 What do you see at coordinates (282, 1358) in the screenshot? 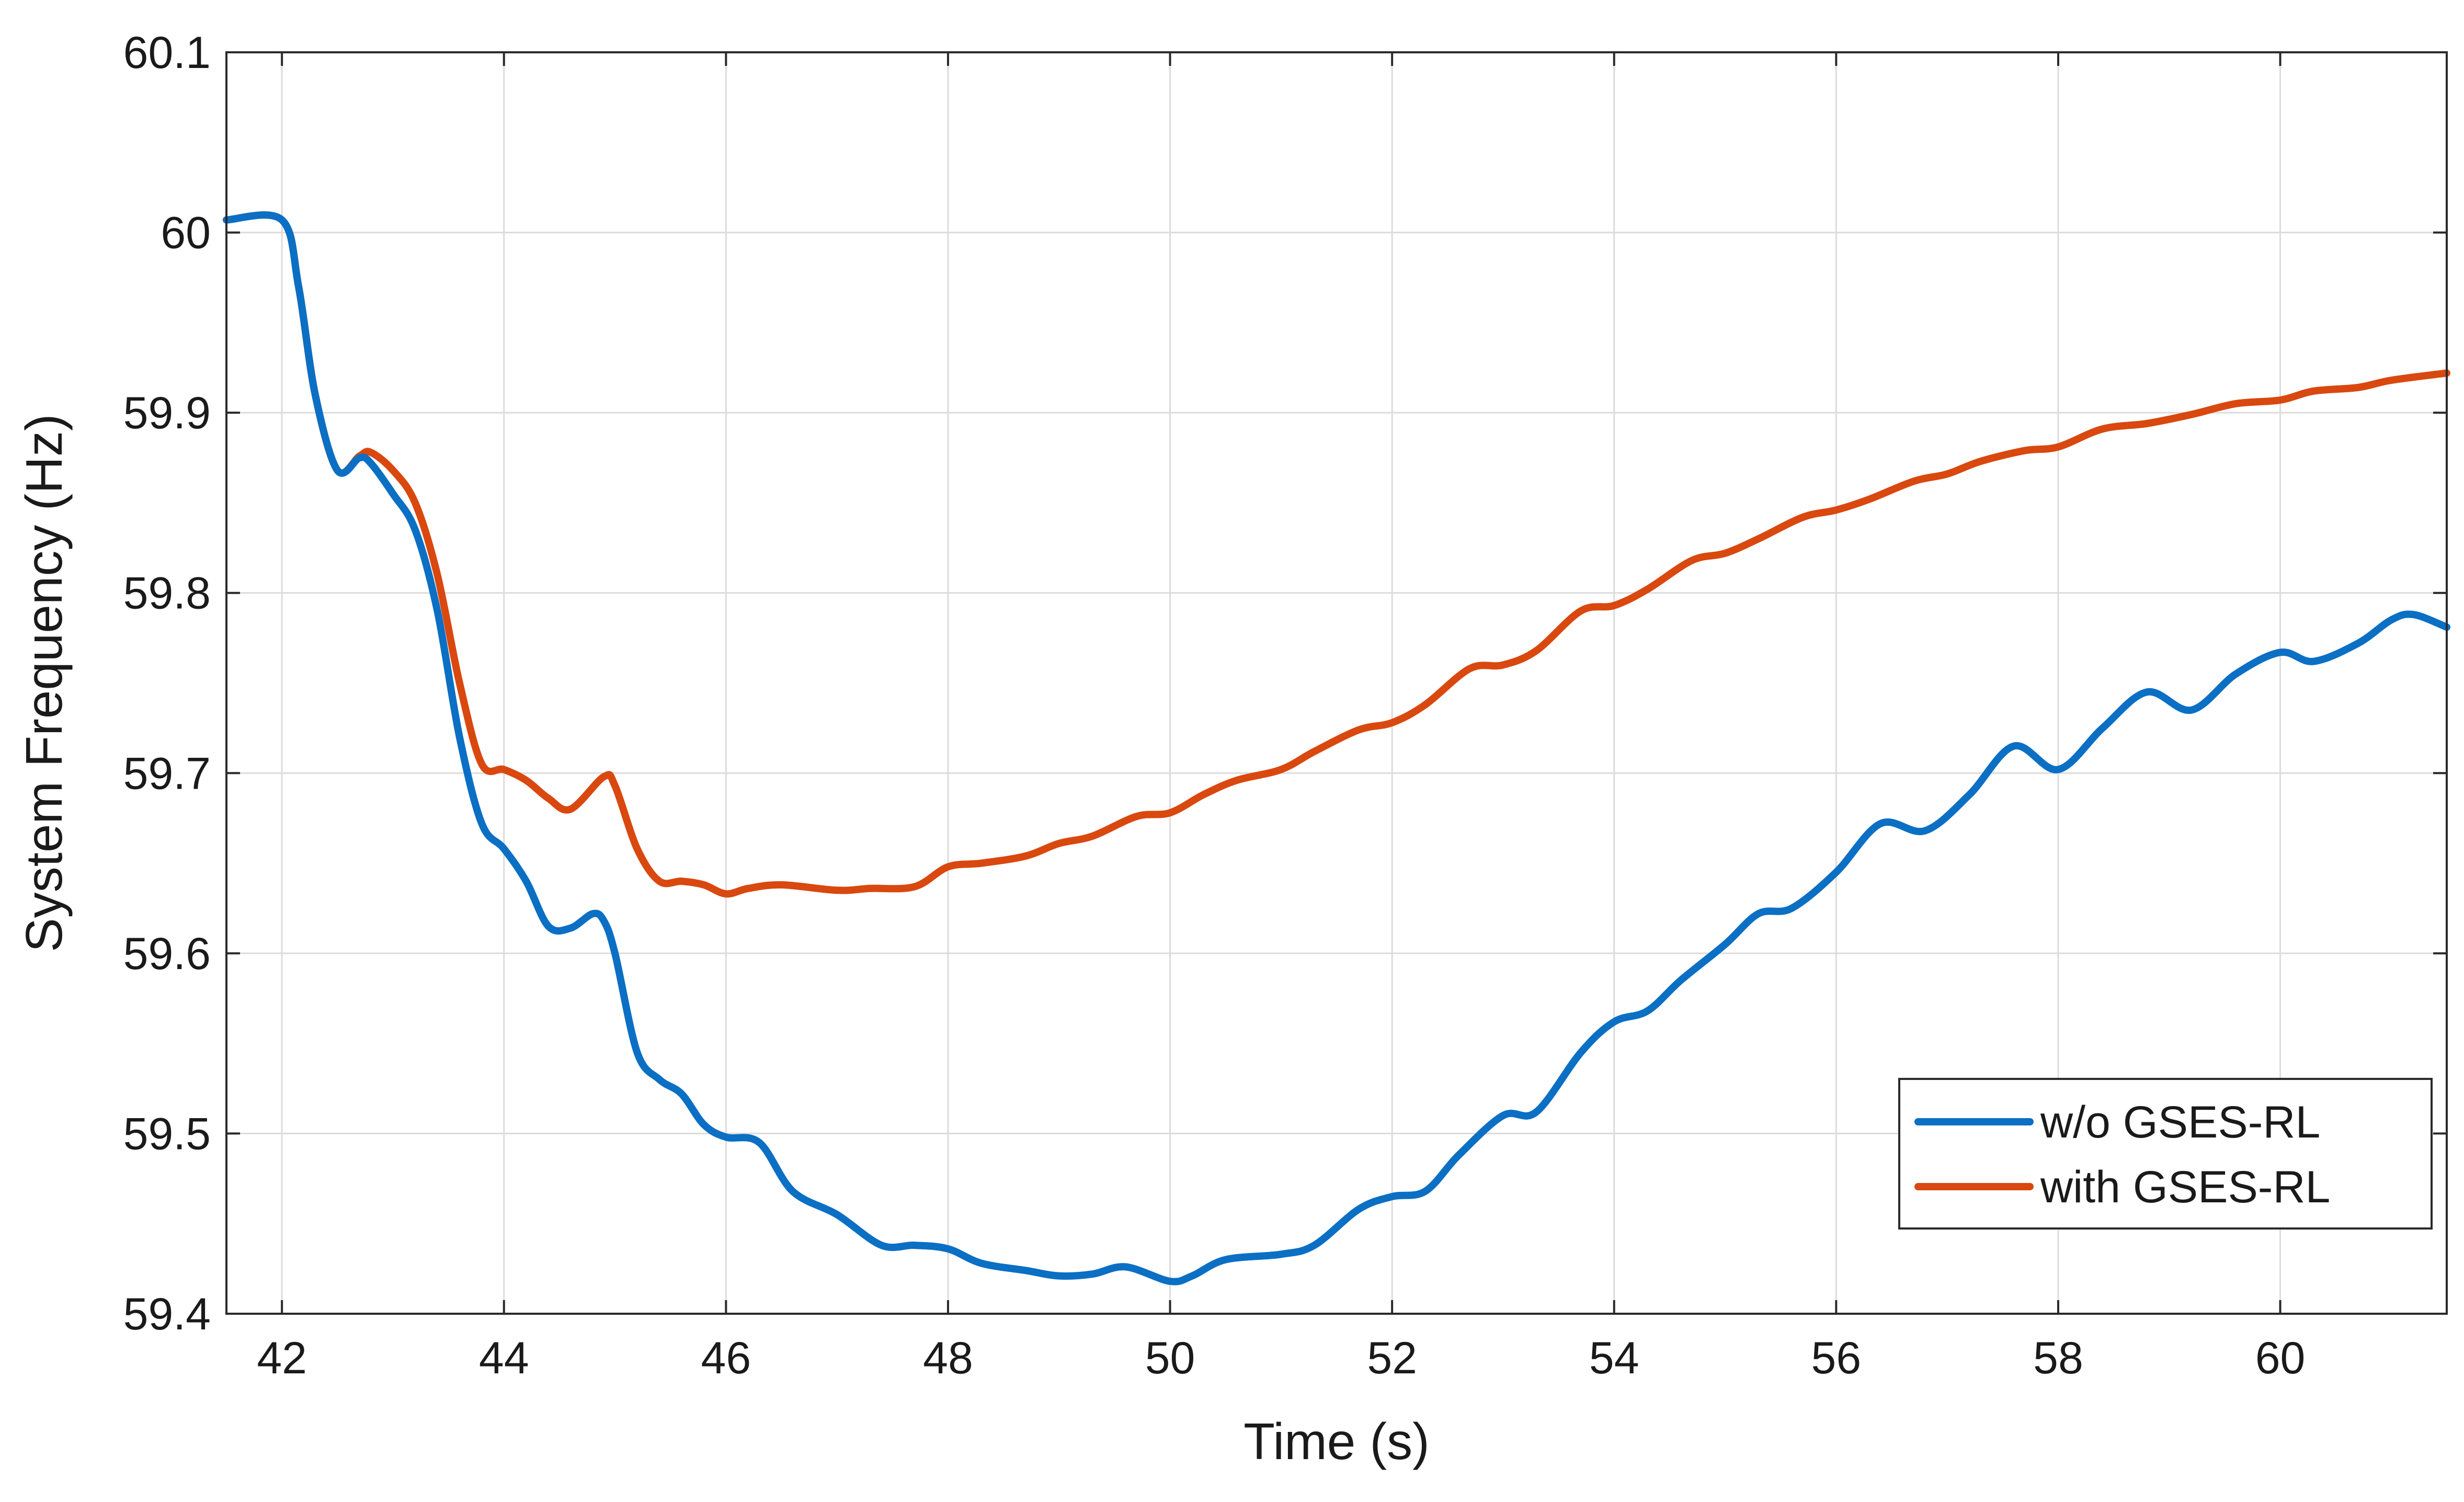
I see `x-tick-label-0: 42` at bounding box center [282, 1358].